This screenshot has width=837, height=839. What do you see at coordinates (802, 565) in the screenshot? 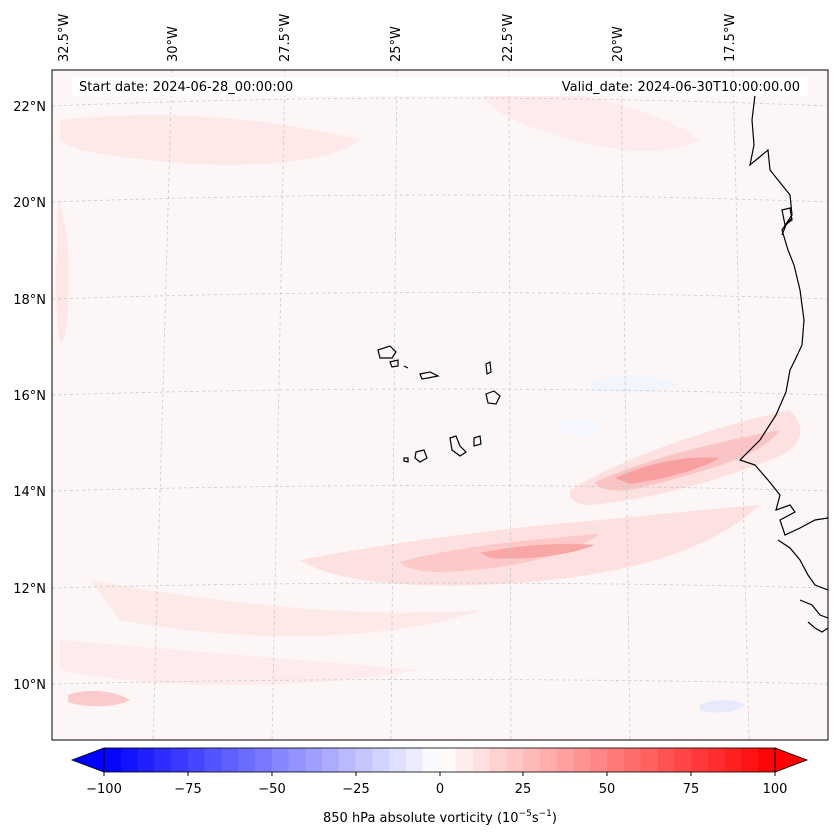
I see `bijagos-coast` at bounding box center [802, 565].